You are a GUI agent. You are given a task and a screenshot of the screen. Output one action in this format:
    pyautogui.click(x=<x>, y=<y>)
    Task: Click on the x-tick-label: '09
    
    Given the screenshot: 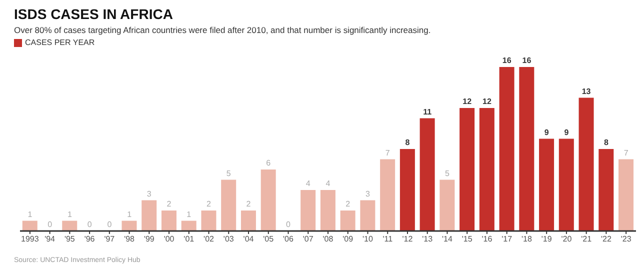 What is the action you would take?
    pyautogui.click(x=348, y=239)
    